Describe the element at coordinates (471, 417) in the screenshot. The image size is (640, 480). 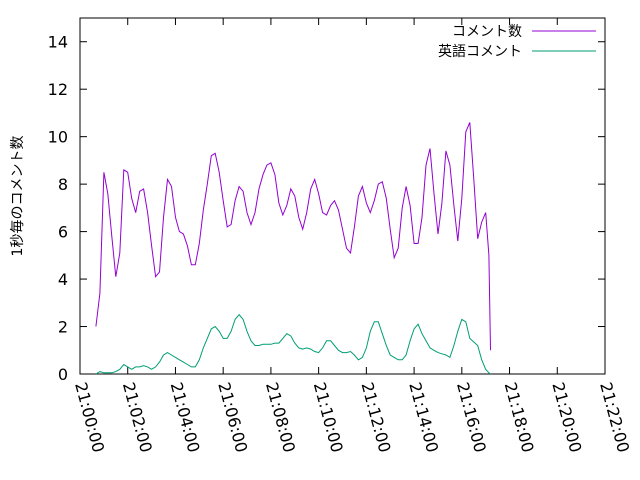
I see `x-tick-label: 21:16:00` at that location.